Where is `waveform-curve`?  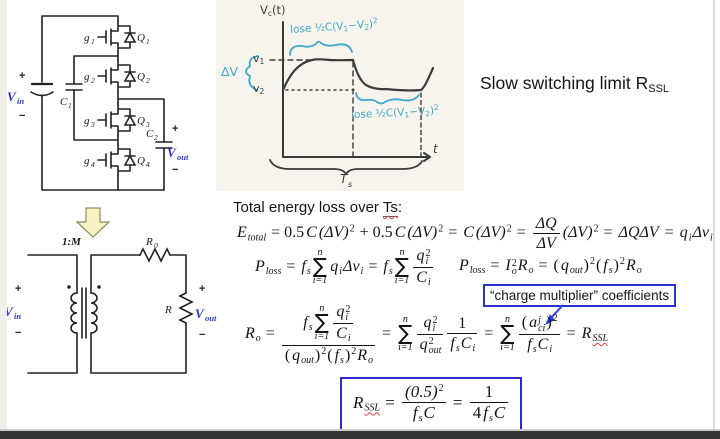 waveform-curve is located at coordinates (358, 75).